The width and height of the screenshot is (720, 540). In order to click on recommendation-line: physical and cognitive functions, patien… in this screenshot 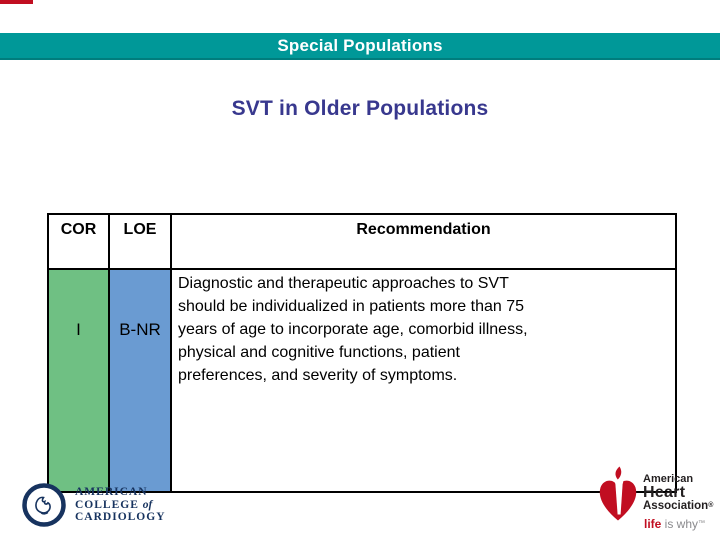, I will do `click(319, 352)`.